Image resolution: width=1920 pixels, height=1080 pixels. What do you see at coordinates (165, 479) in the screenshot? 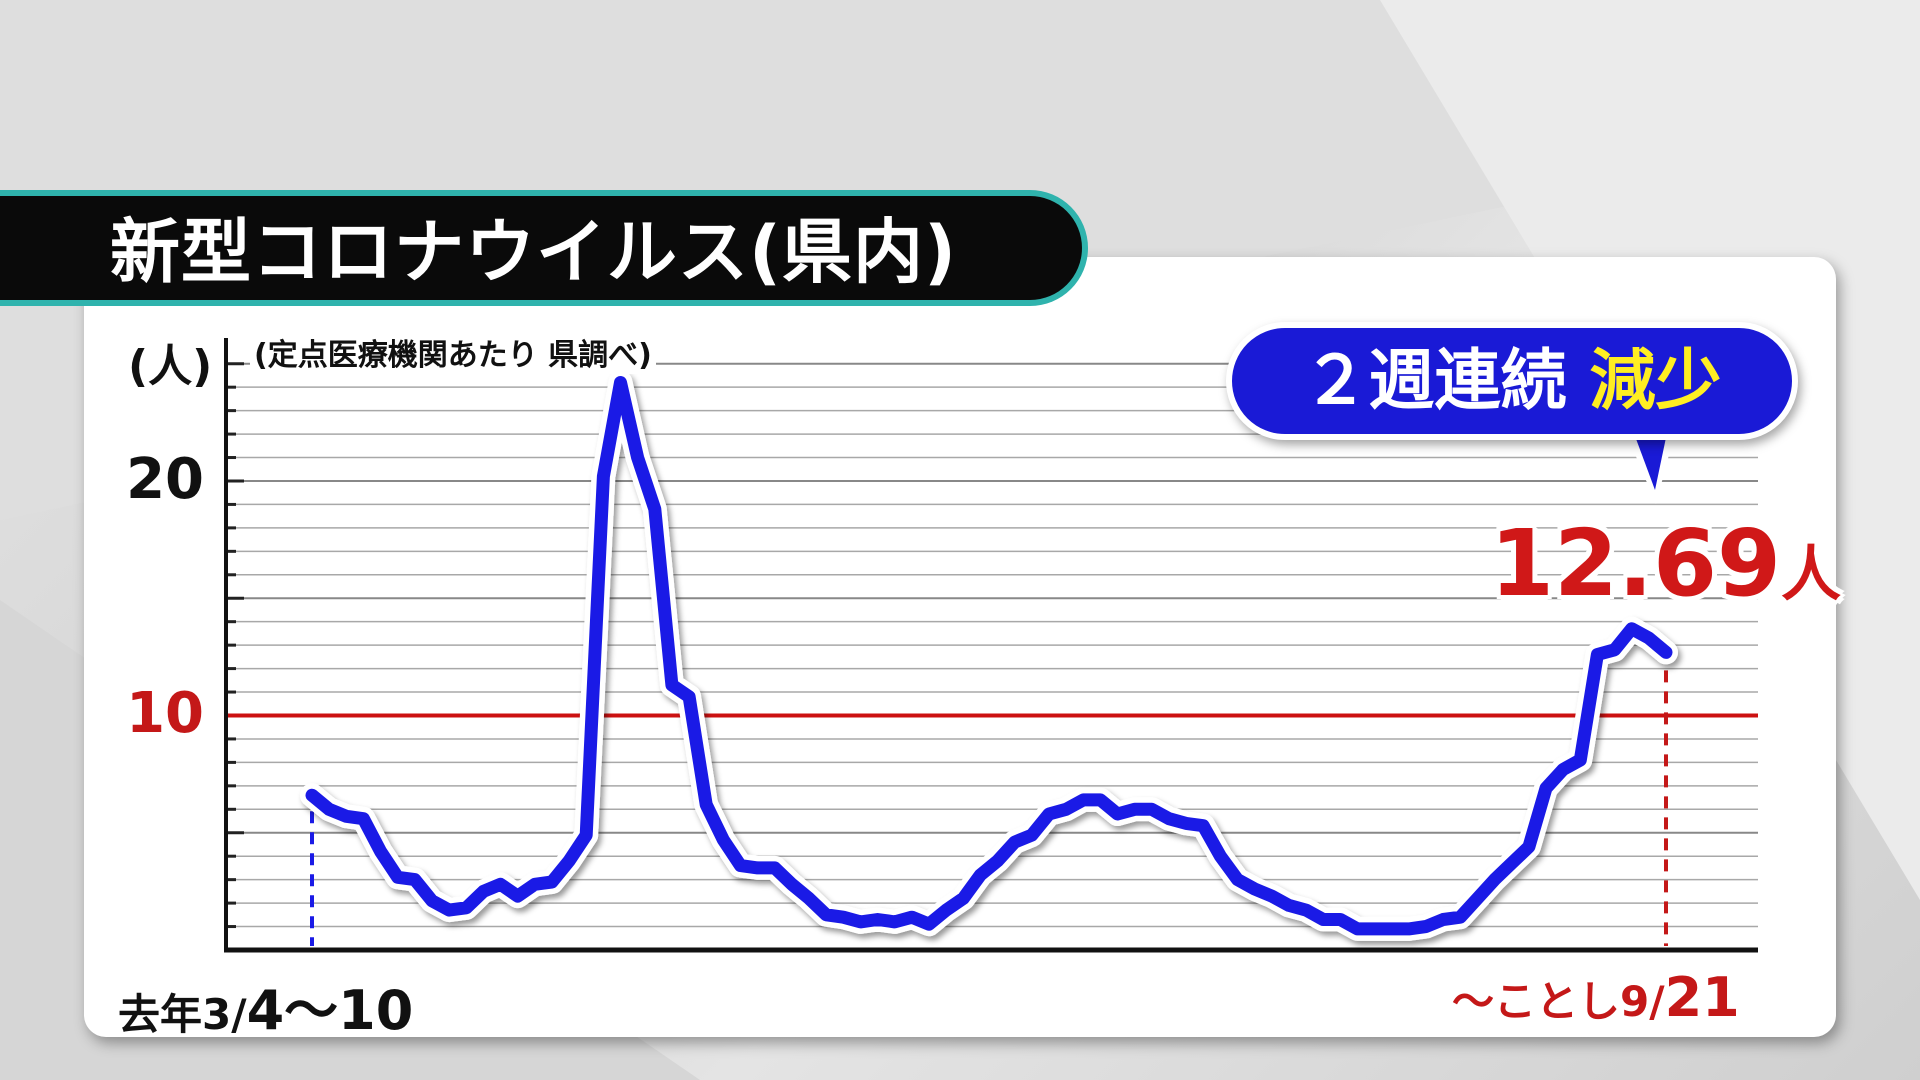
I see `y-tick-label: 20` at bounding box center [165, 479].